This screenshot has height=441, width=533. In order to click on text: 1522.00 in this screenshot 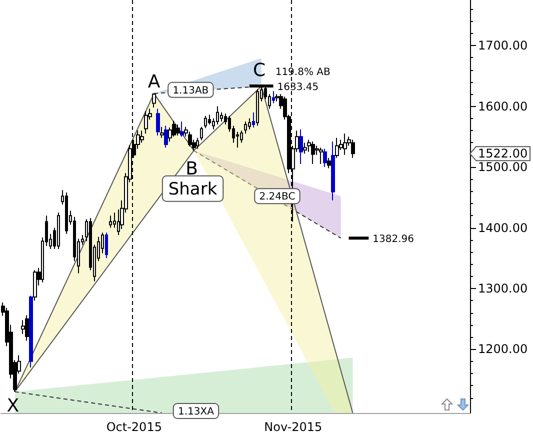, I will do `click(503, 153)`.